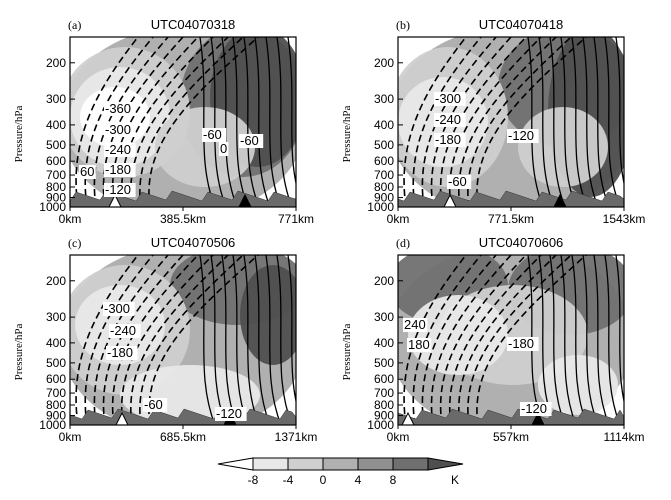 Image resolution: width=671 pixels, height=500 pixels. What do you see at coordinates (19, 133) in the screenshot?
I see `y-axis-label: Pressure/hPa` at bounding box center [19, 133].